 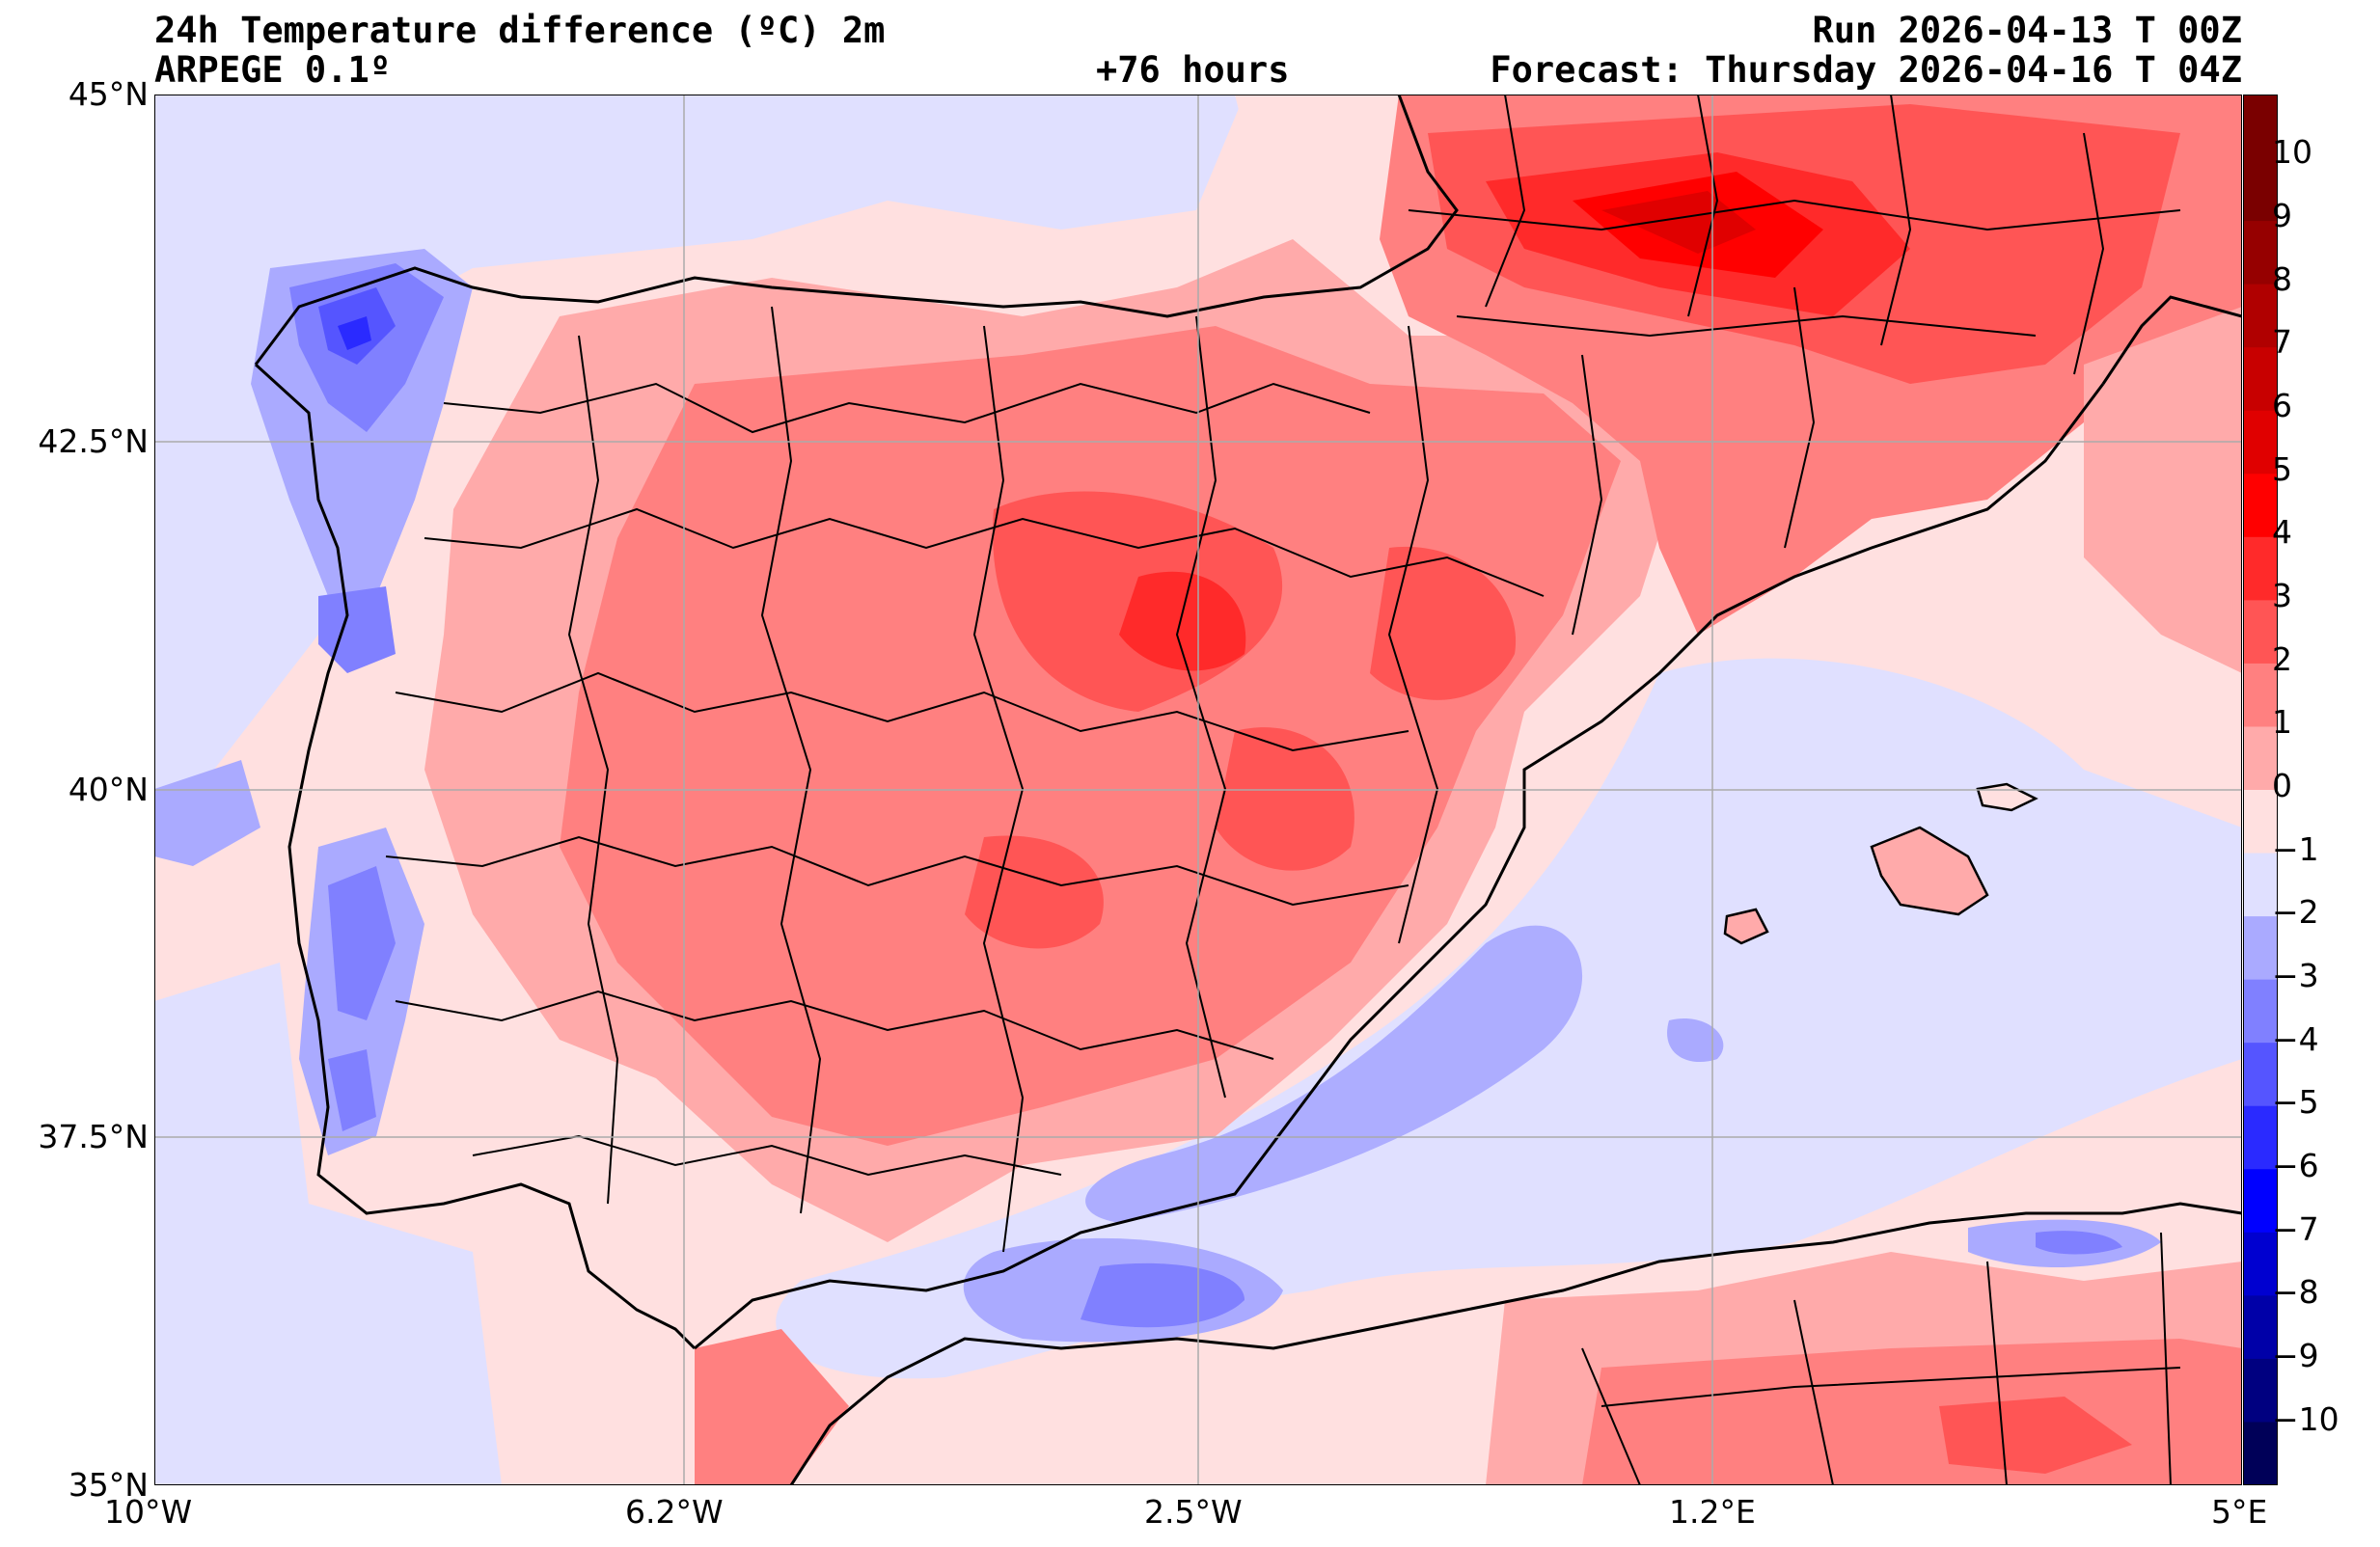 What do you see at coordinates (2296, 1039) in the screenshot?
I see `colorbar-label: −4` at bounding box center [2296, 1039].